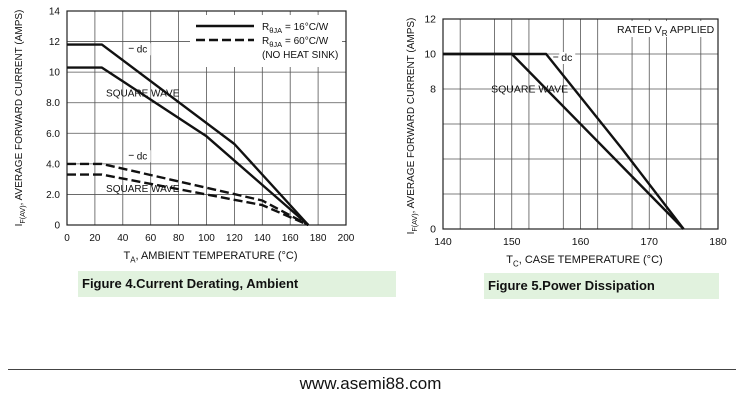 This screenshot has width=741, height=410. What do you see at coordinates (53, 195) in the screenshot?
I see `y-tick-label: 2.0` at bounding box center [53, 195].